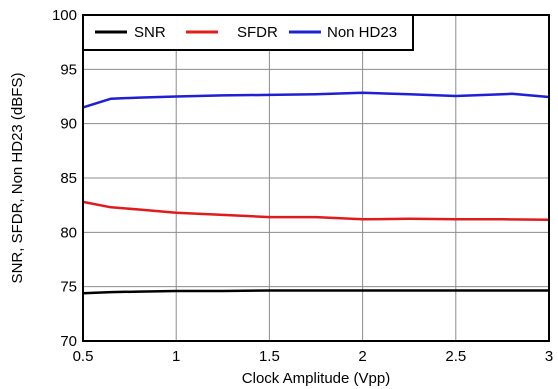 Image resolution: width=558 pixels, height=389 pixels. Describe the element at coordinates (68, 232) in the screenshot. I see `y-tick-label: 80` at that location.